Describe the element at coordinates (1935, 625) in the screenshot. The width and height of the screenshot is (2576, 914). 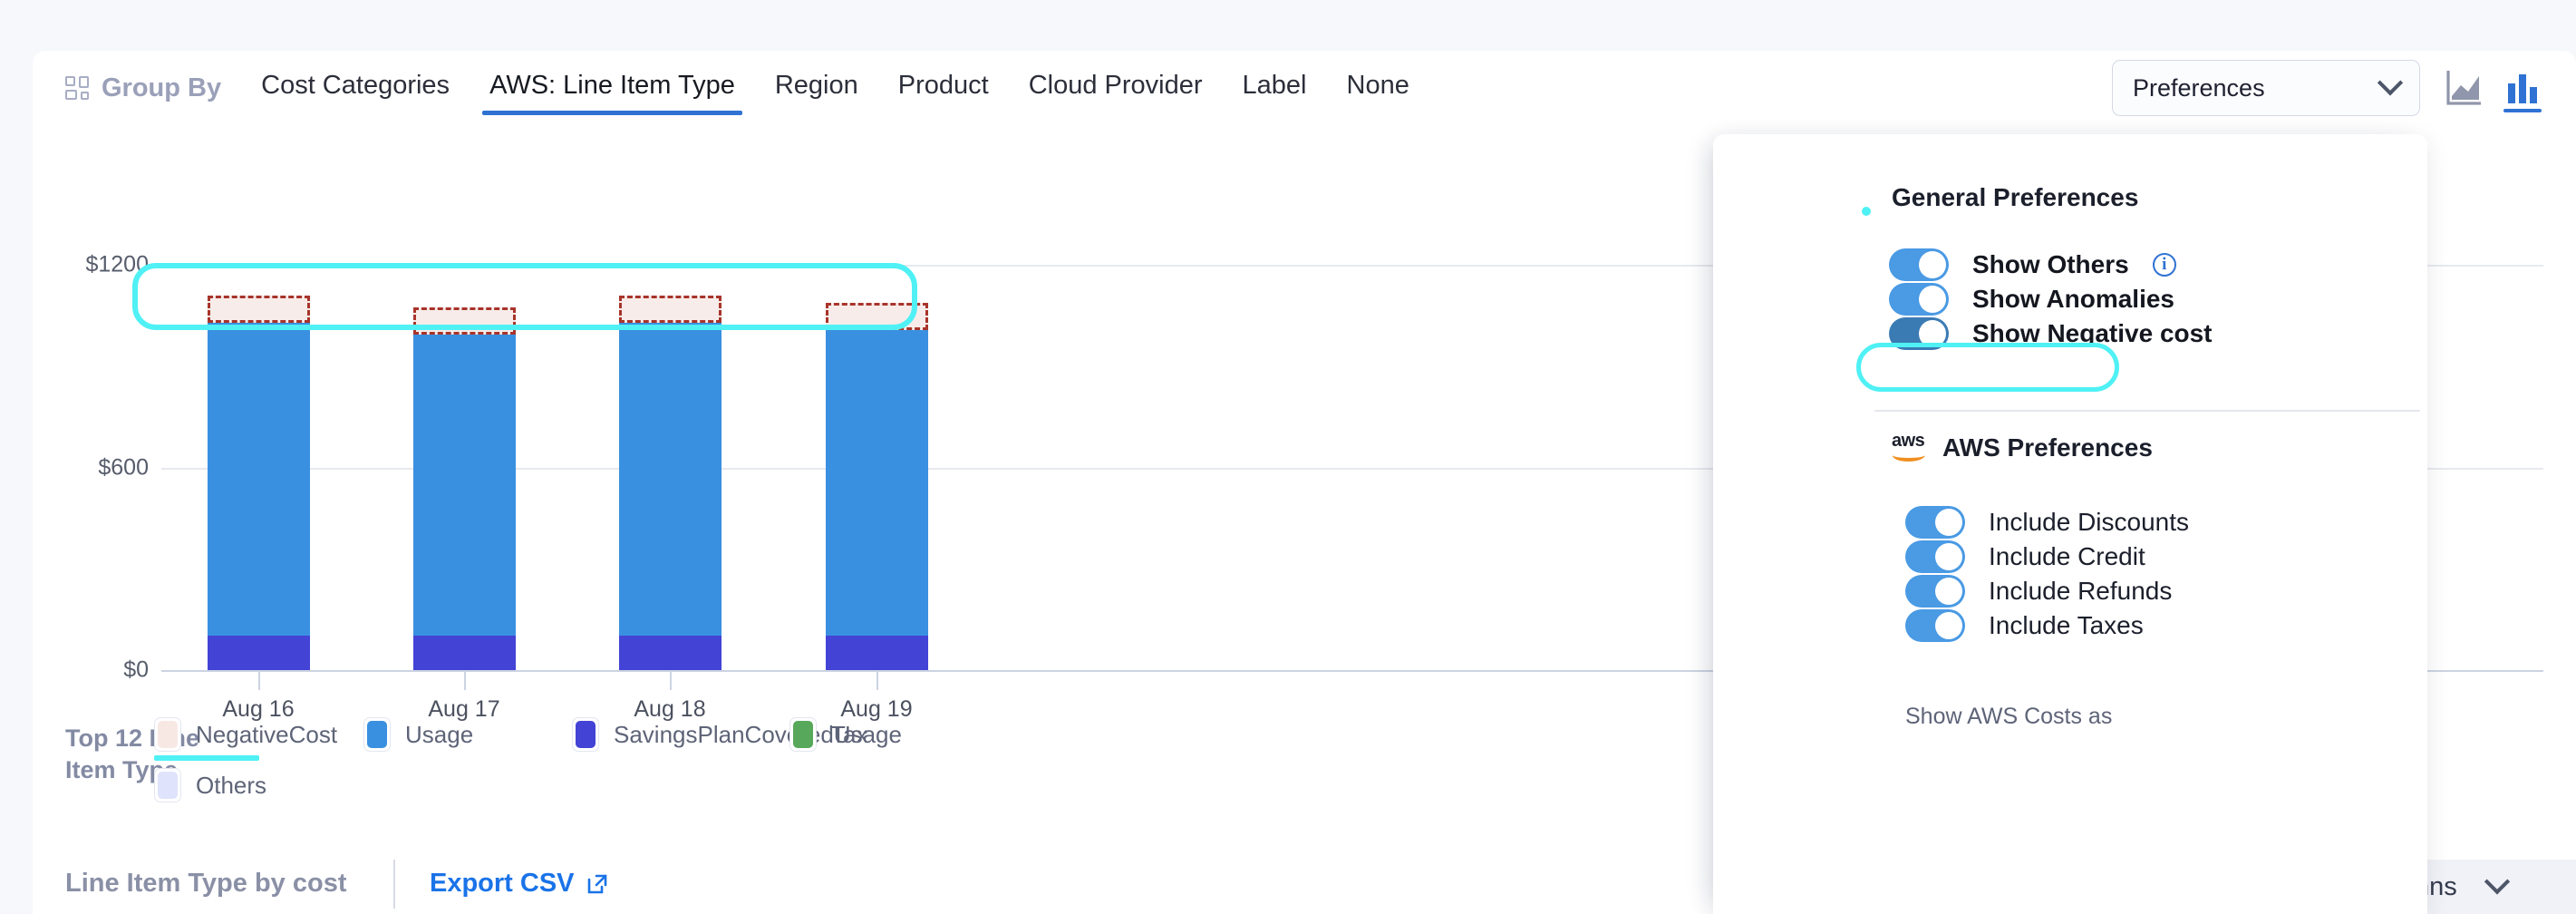
I see `include-taxes-toggle` at that location.